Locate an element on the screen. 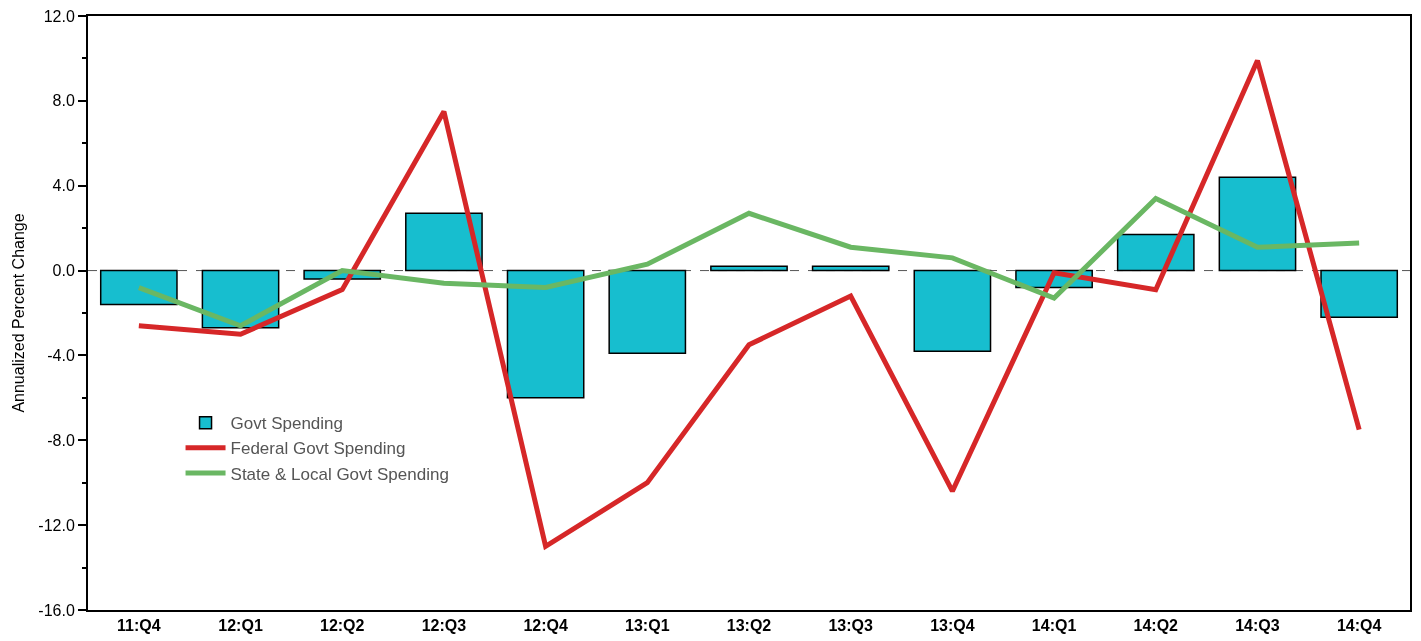 The height and width of the screenshot is (641, 1421). legend-label: Govt Spending is located at coordinates (287, 424).